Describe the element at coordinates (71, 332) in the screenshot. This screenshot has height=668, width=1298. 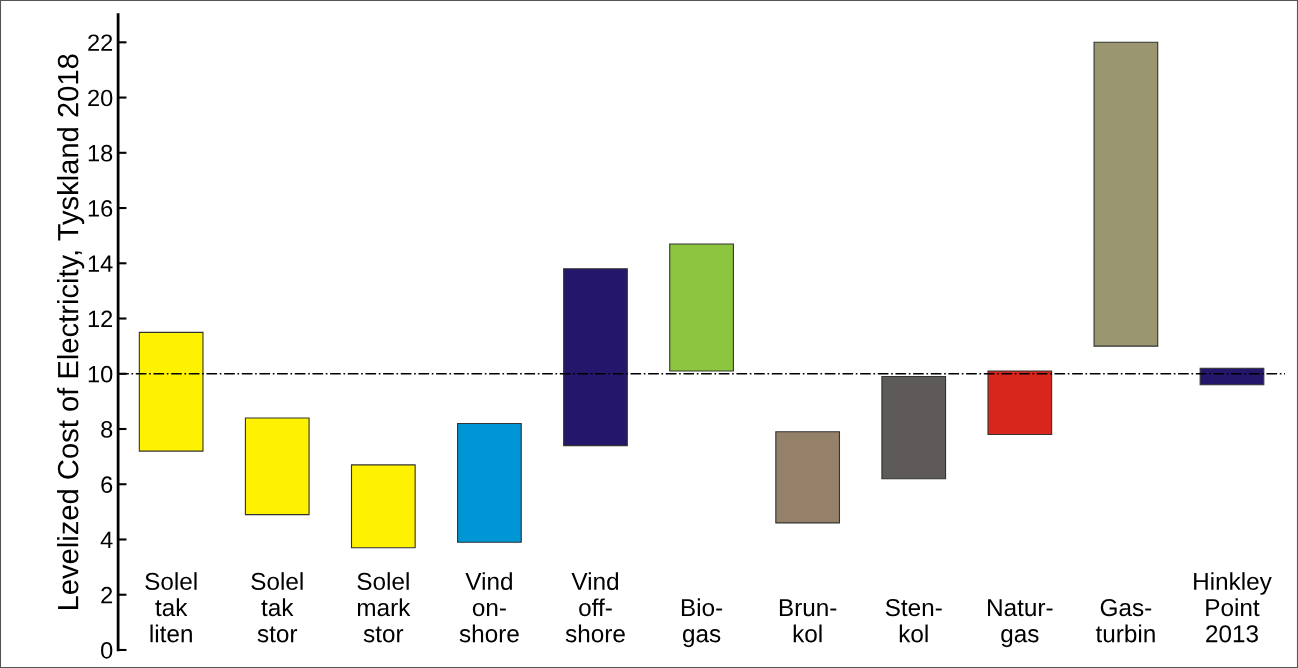
I see `y-axis-title: Levelized Cost of Electricity, Tyskland 2018` at that location.